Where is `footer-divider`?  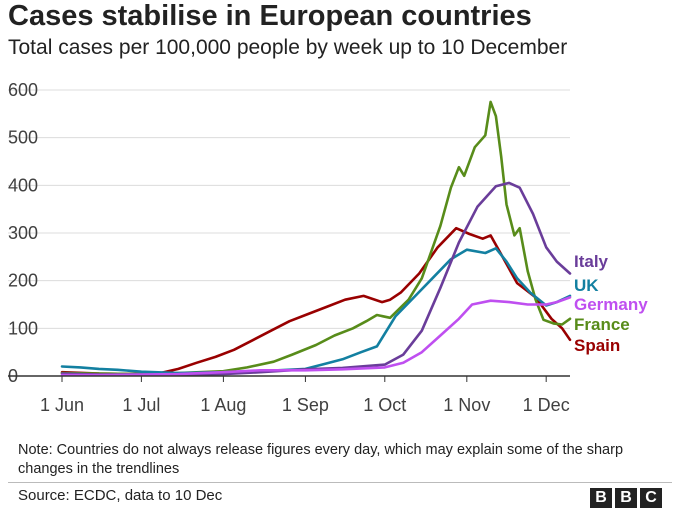 footer-divider is located at coordinates (340, 482).